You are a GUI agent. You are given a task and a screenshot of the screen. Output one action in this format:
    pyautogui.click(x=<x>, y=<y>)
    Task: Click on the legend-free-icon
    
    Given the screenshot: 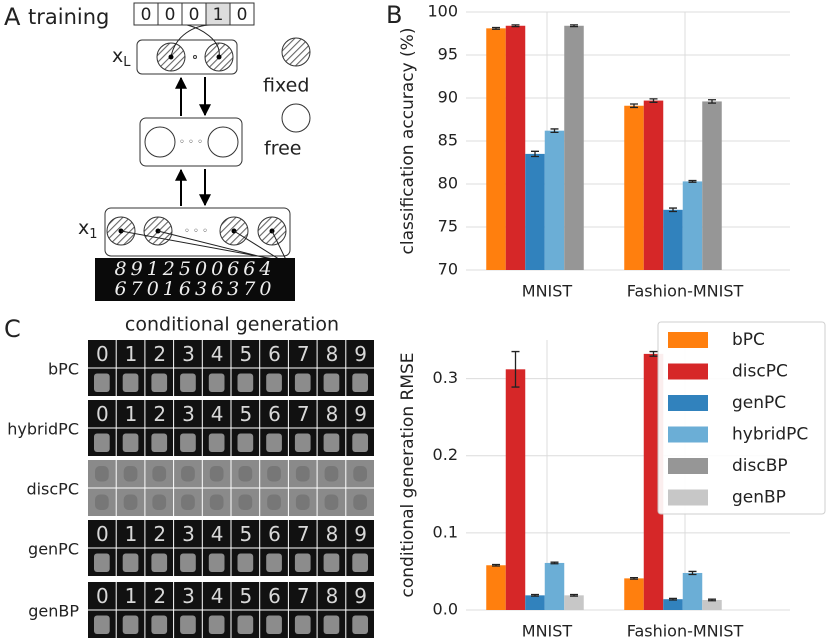 What is the action you would take?
    pyautogui.click(x=296, y=118)
    